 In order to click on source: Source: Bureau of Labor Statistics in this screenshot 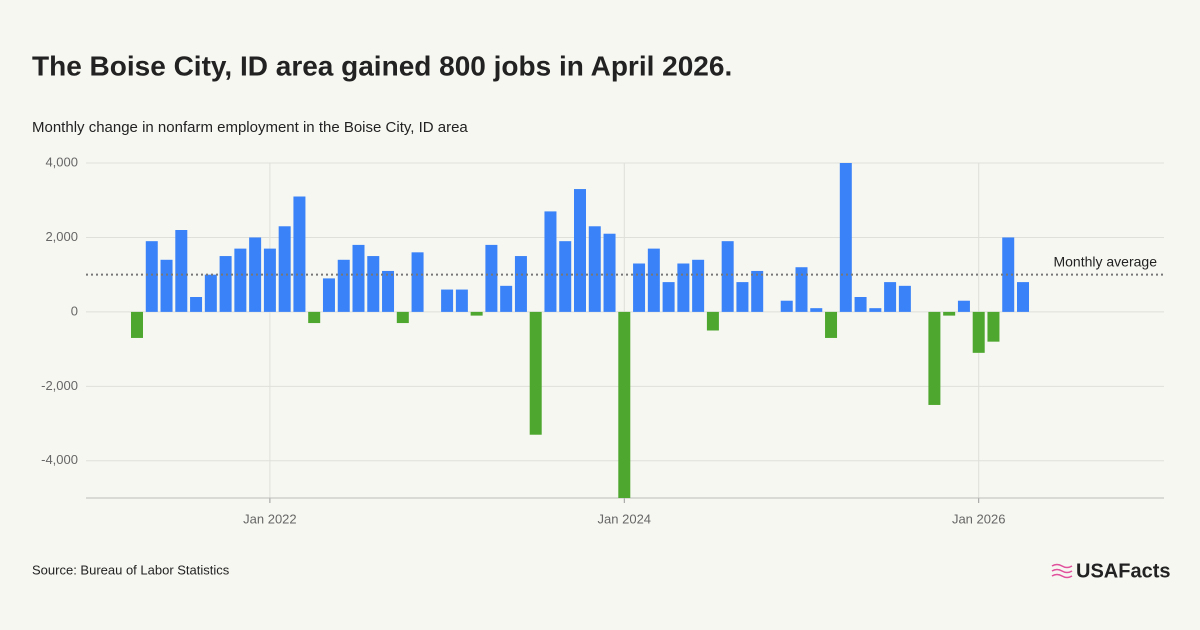, I will do `click(131, 569)`.